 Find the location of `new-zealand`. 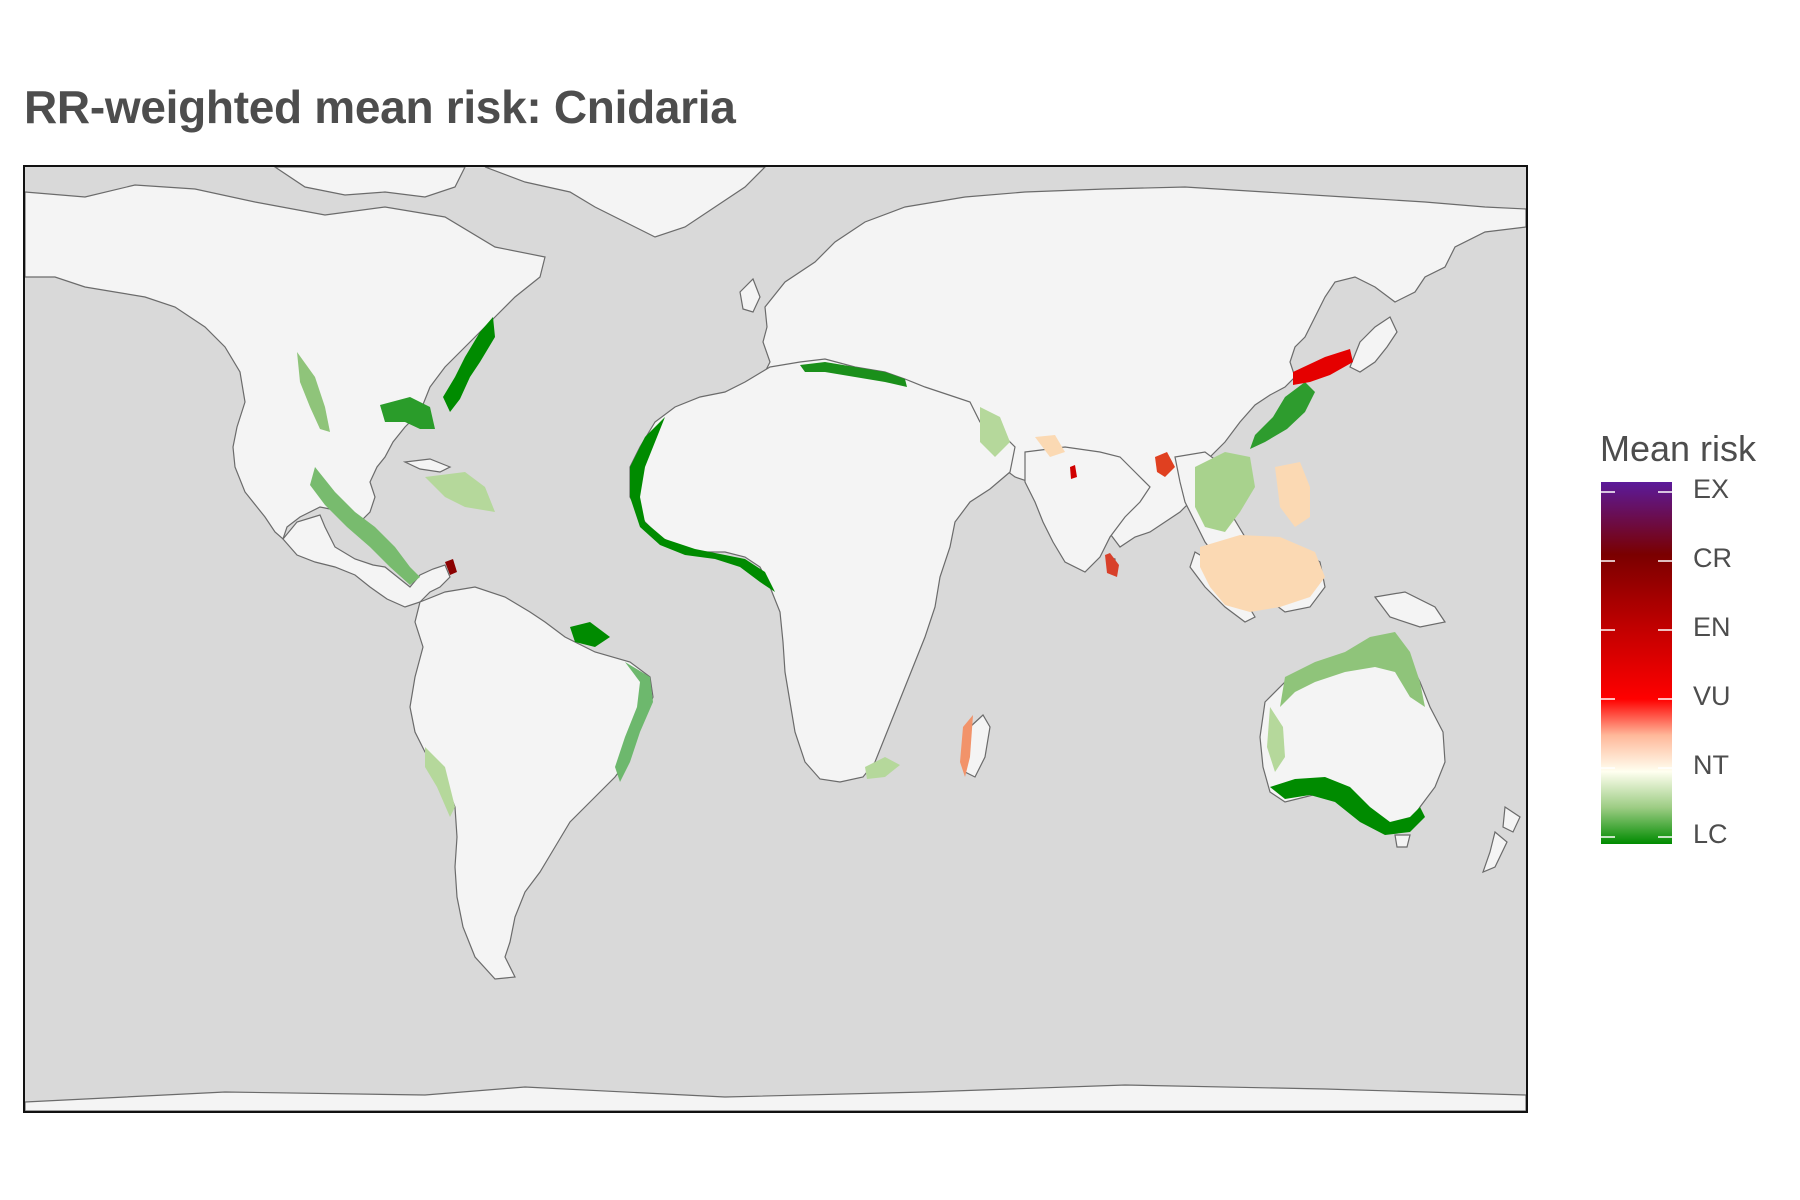

new-zealand is located at coordinates (1501, 839).